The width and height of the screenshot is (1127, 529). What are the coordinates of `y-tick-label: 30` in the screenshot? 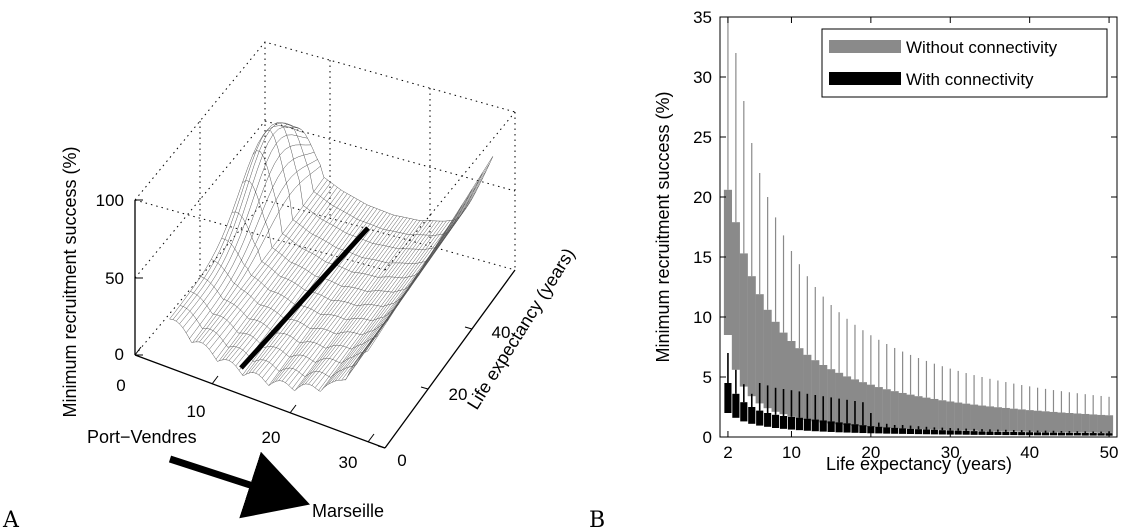 It's located at (702, 77).